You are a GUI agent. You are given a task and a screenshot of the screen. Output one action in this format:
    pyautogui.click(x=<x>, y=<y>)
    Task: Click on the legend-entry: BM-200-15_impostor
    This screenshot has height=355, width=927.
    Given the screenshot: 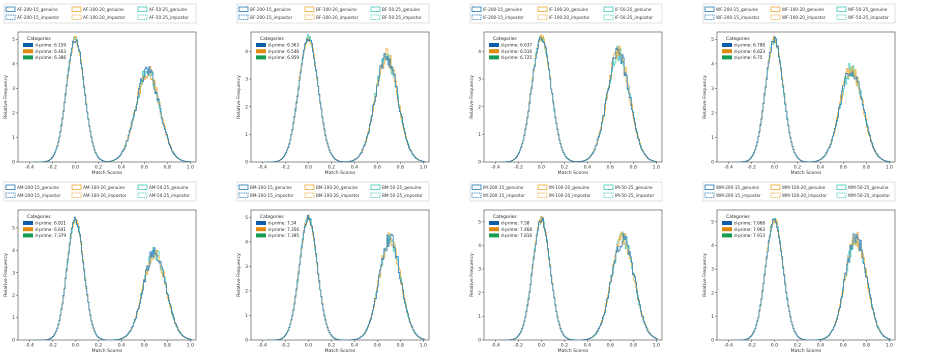 What is the action you would take?
    pyautogui.click(x=272, y=195)
    